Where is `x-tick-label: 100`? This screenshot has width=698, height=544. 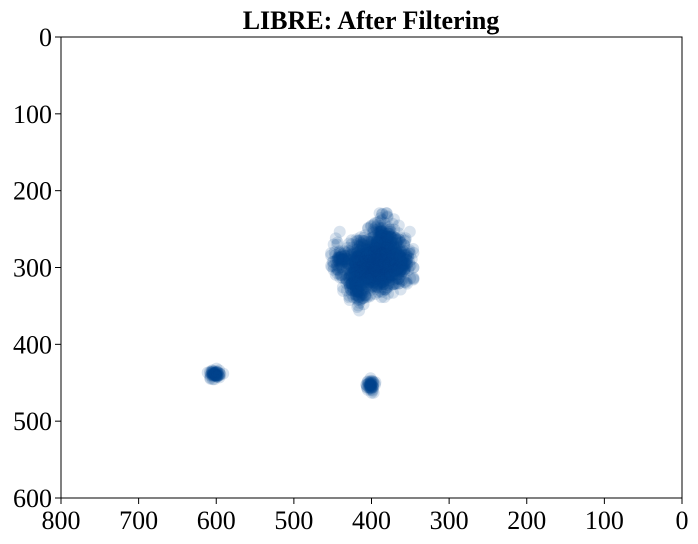 x-tick-label: 100 is located at coordinates (604, 520).